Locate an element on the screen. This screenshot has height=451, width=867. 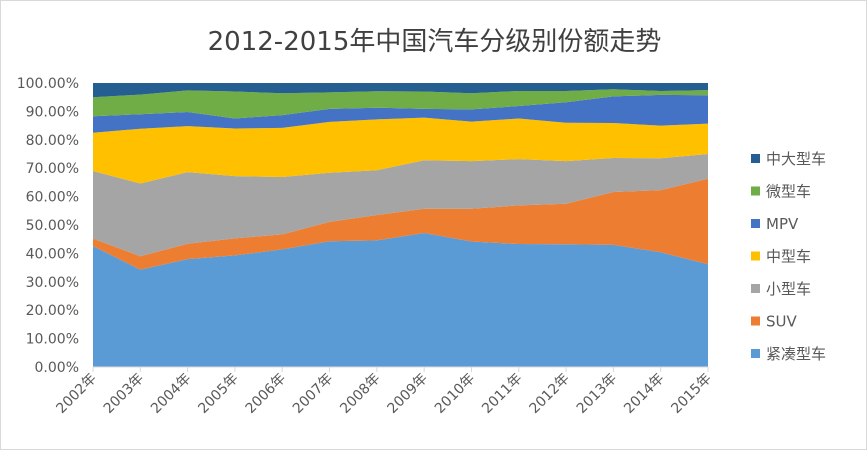
y-tick-label: 10.00% is located at coordinates (52, 340).